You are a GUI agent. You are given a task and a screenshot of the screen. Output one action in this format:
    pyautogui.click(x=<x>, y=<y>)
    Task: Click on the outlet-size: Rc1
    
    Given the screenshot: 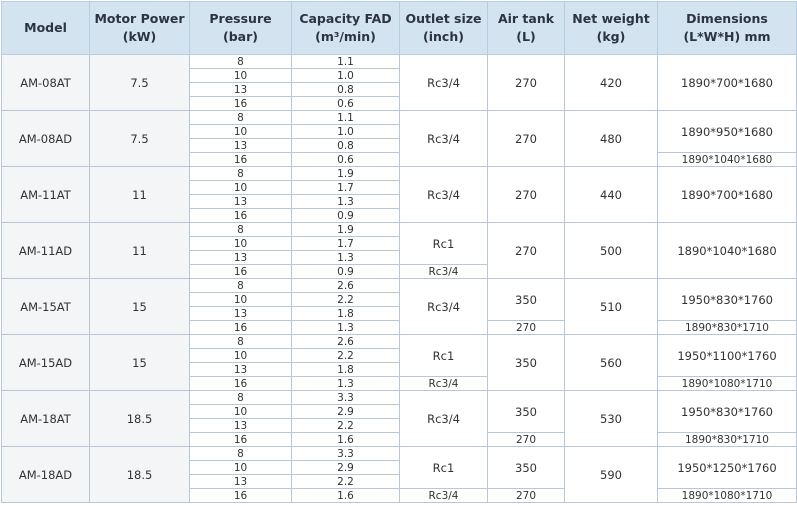 What is the action you would take?
    pyautogui.click(x=443, y=355)
    